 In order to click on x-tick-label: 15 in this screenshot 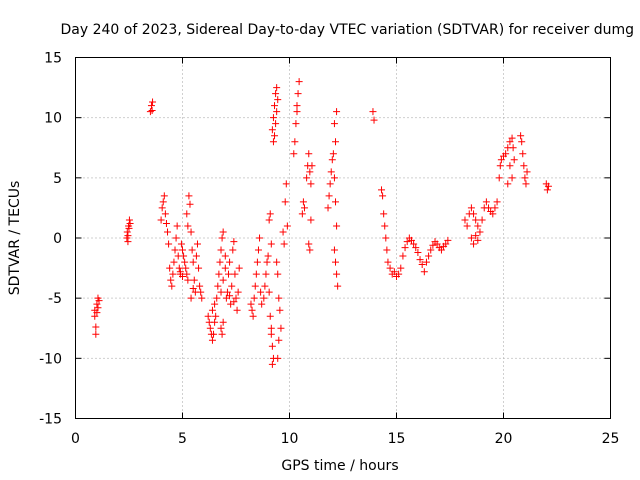, I will do `click(397, 439)`.